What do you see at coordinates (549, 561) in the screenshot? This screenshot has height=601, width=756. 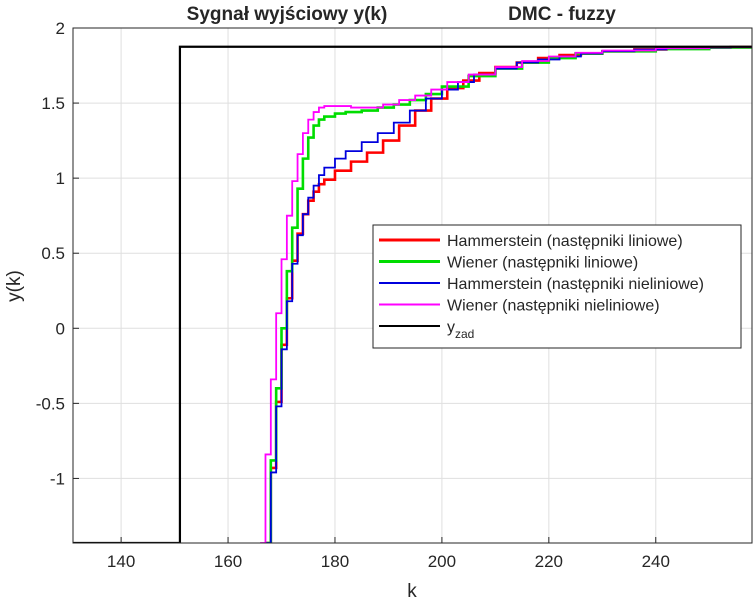 I see `x-tick-label: 220` at bounding box center [549, 561].